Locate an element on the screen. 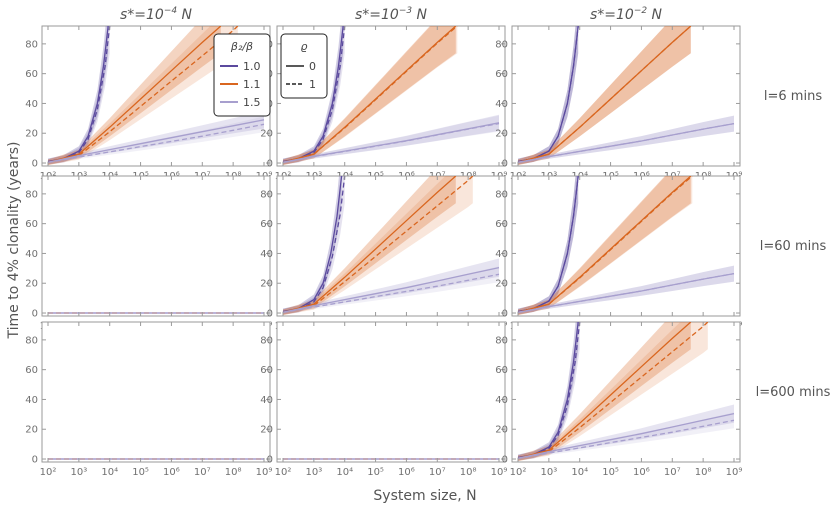 Image resolution: width=830 pixels, height=508 pixels. column-title-1: s*=10−3 N is located at coordinates (391, 14).